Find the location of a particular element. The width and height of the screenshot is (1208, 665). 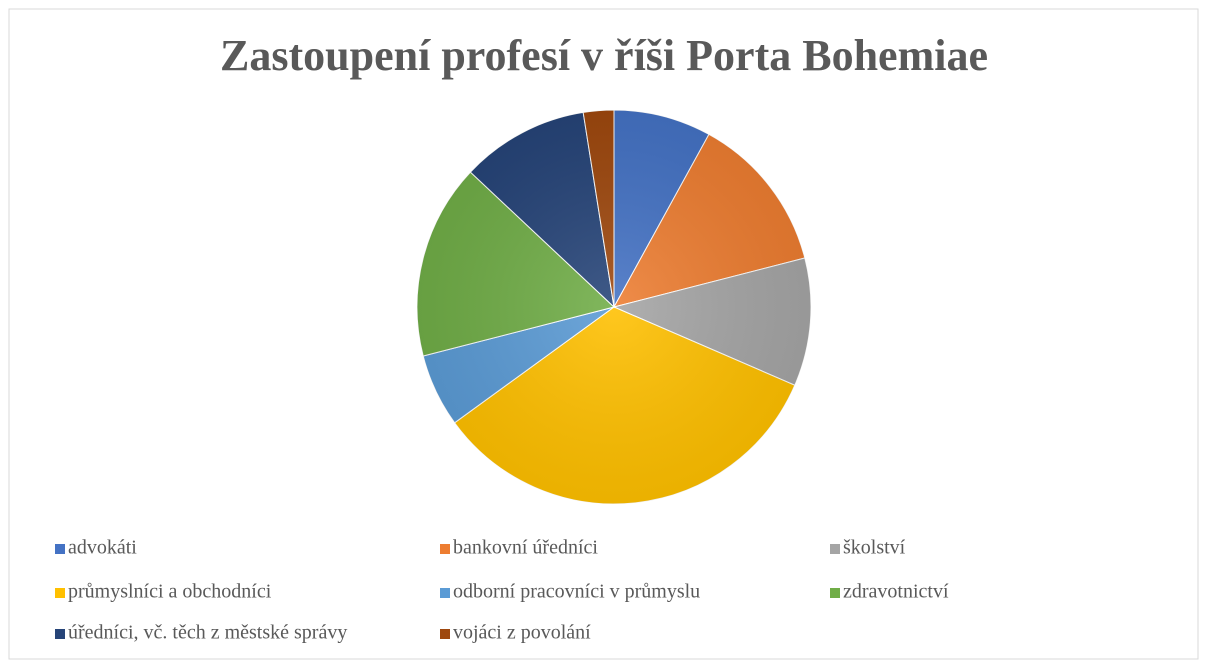

legend-label: bankovní úředníci is located at coordinates (525, 548).